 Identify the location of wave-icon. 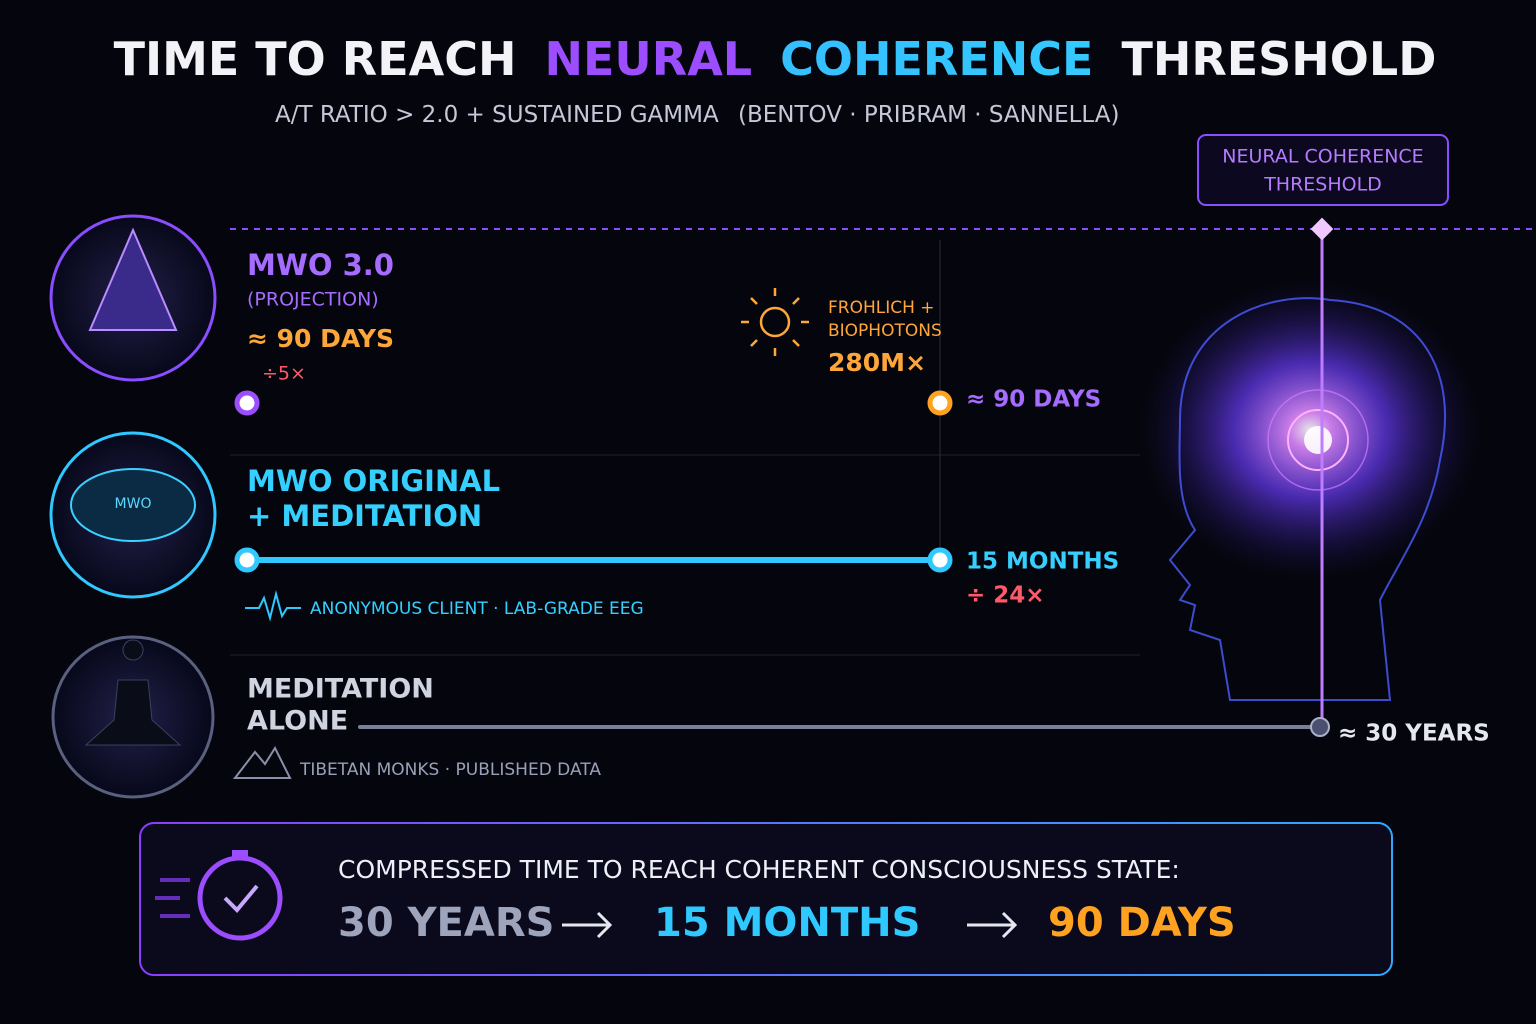
(273, 606).